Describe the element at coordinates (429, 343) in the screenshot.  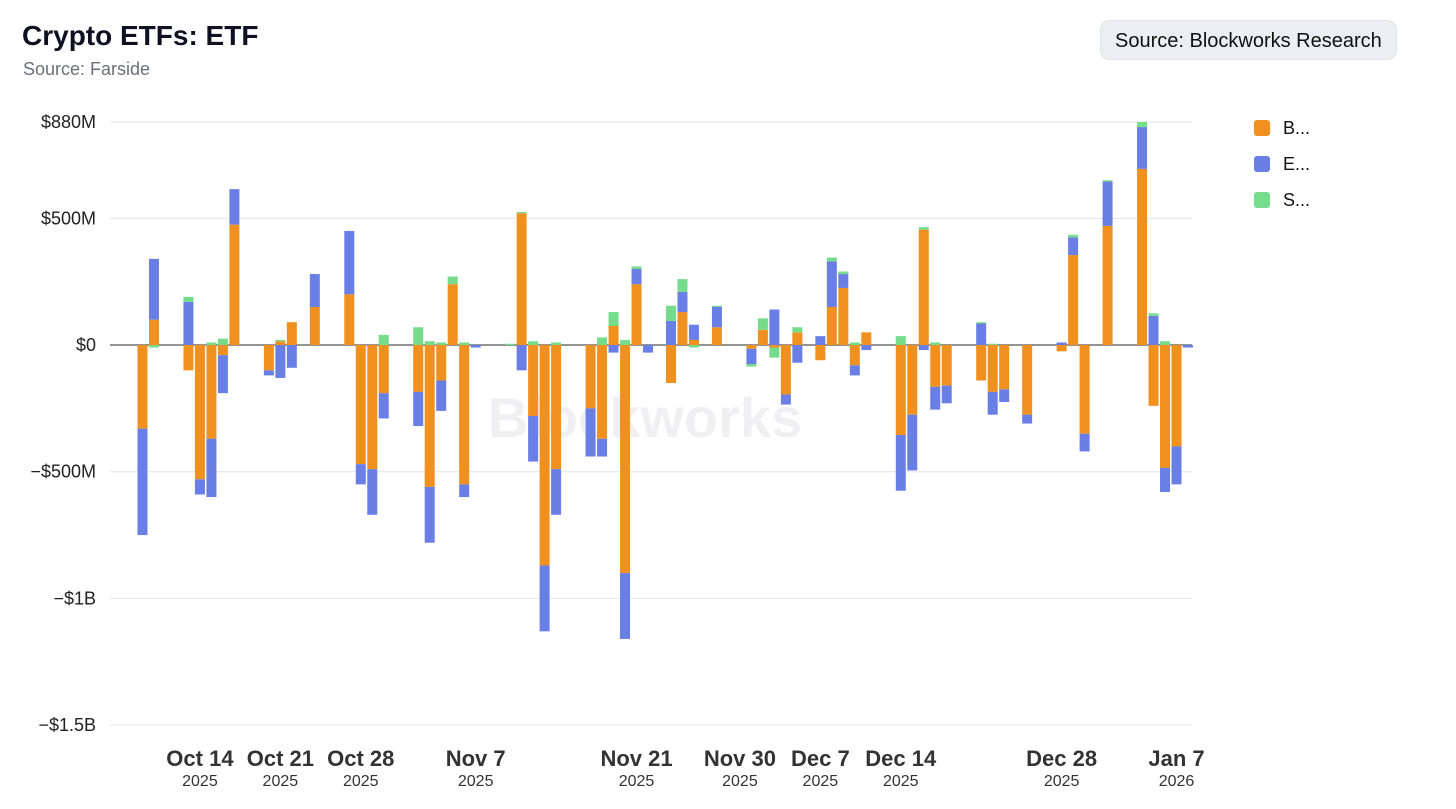
I see `bar-2025-11-03-s2` at that location.